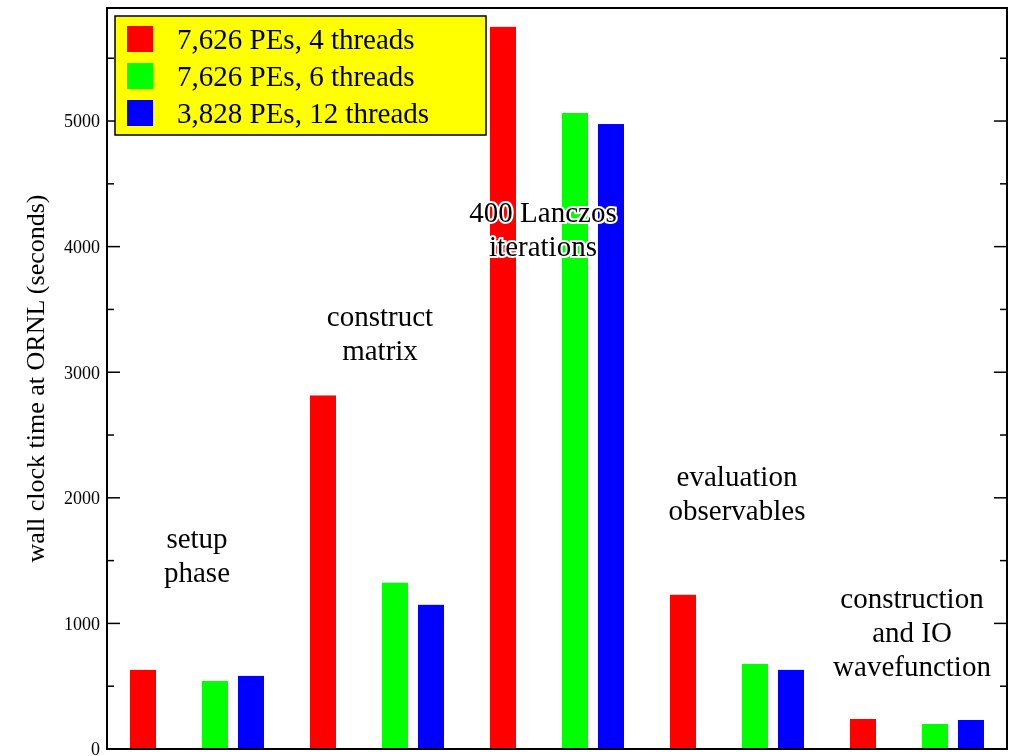 This screenshot has height=756, width=1012. What do you see at coordinates (82, 372) in the screenshot?
I see `y-tick-label: 3000` at bounding box center [82, 372].